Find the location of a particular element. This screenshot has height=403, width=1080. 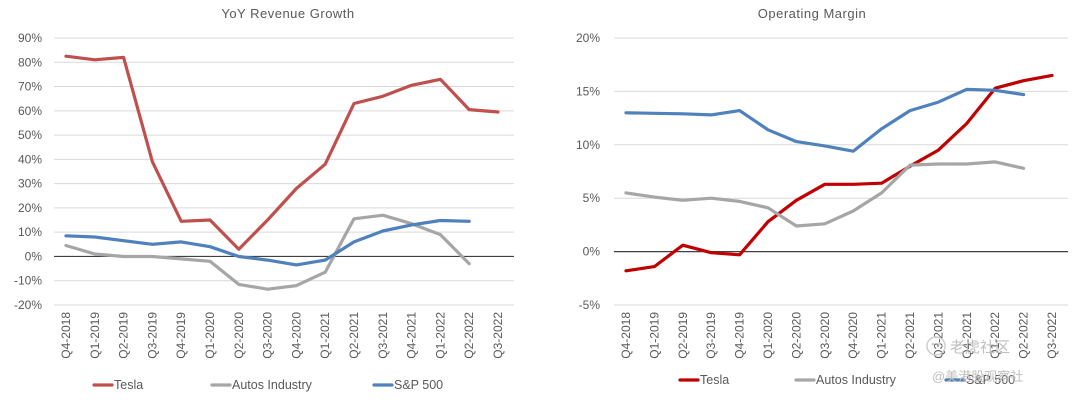

y-tick-label: -20% is located at coordinates (28, 305).